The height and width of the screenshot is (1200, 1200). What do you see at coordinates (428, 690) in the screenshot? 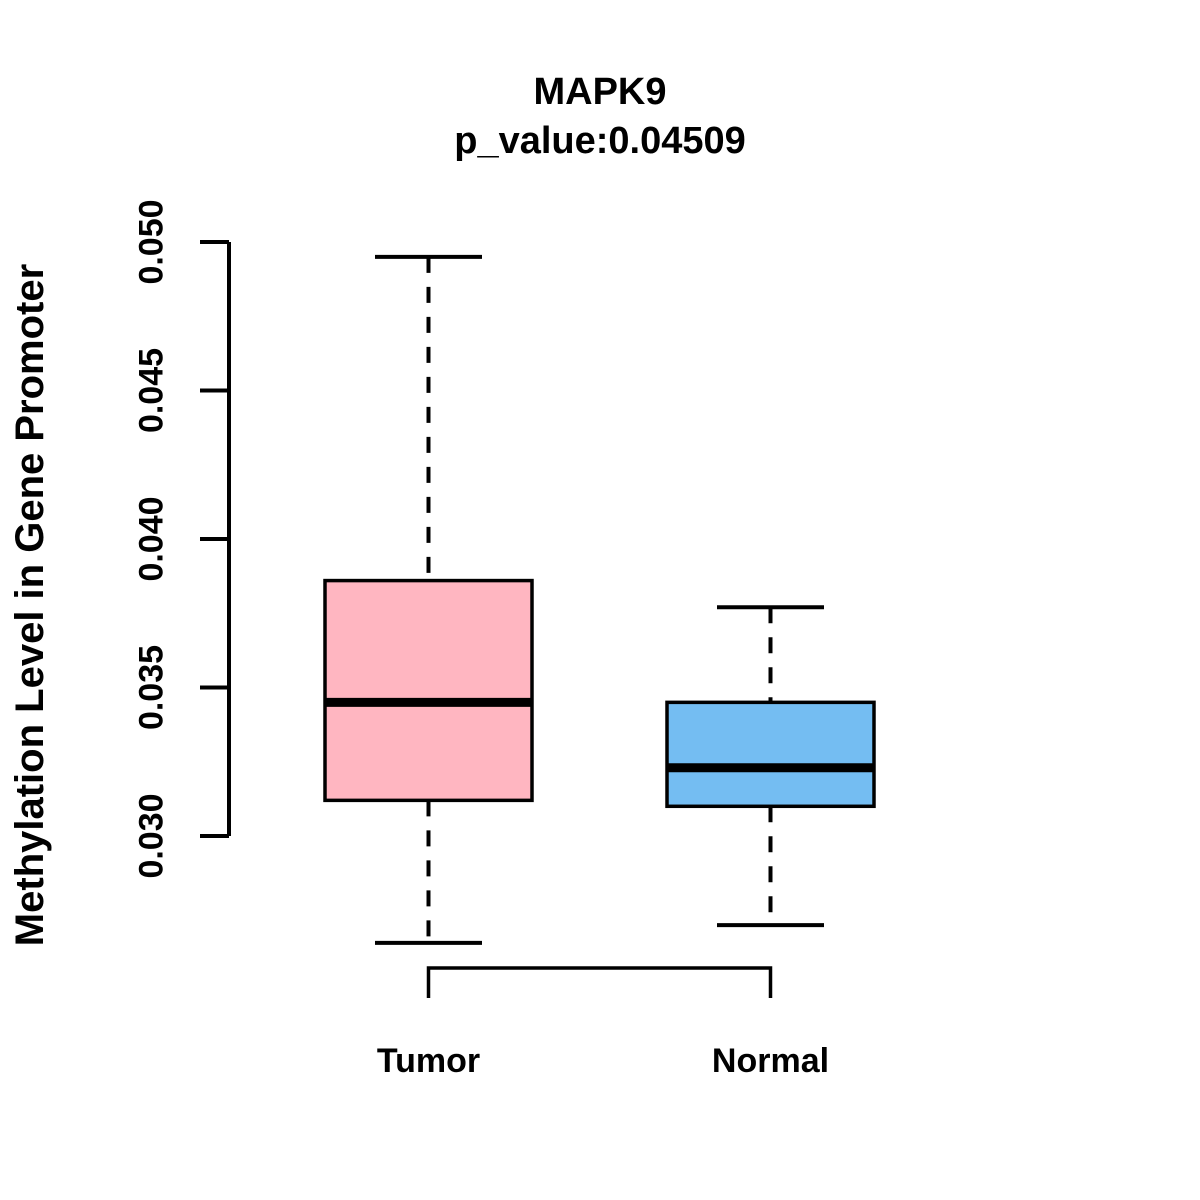
I see `tumor-box` at bounding box center [428, 690].